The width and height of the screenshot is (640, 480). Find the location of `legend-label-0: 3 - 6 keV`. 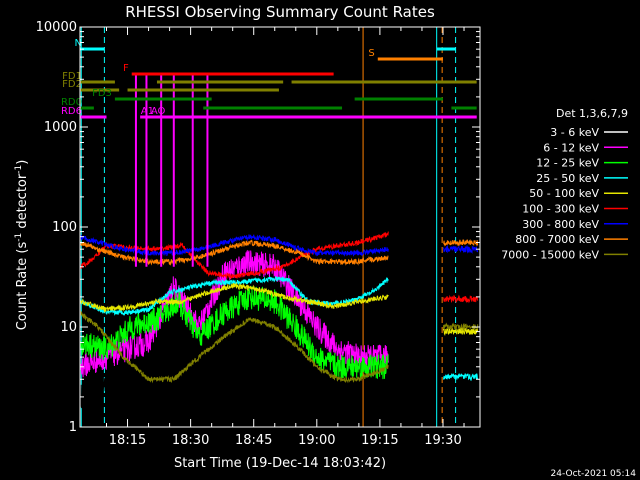

legend-label-0: 3 - 6 keV is located at coordinates (574, 132).